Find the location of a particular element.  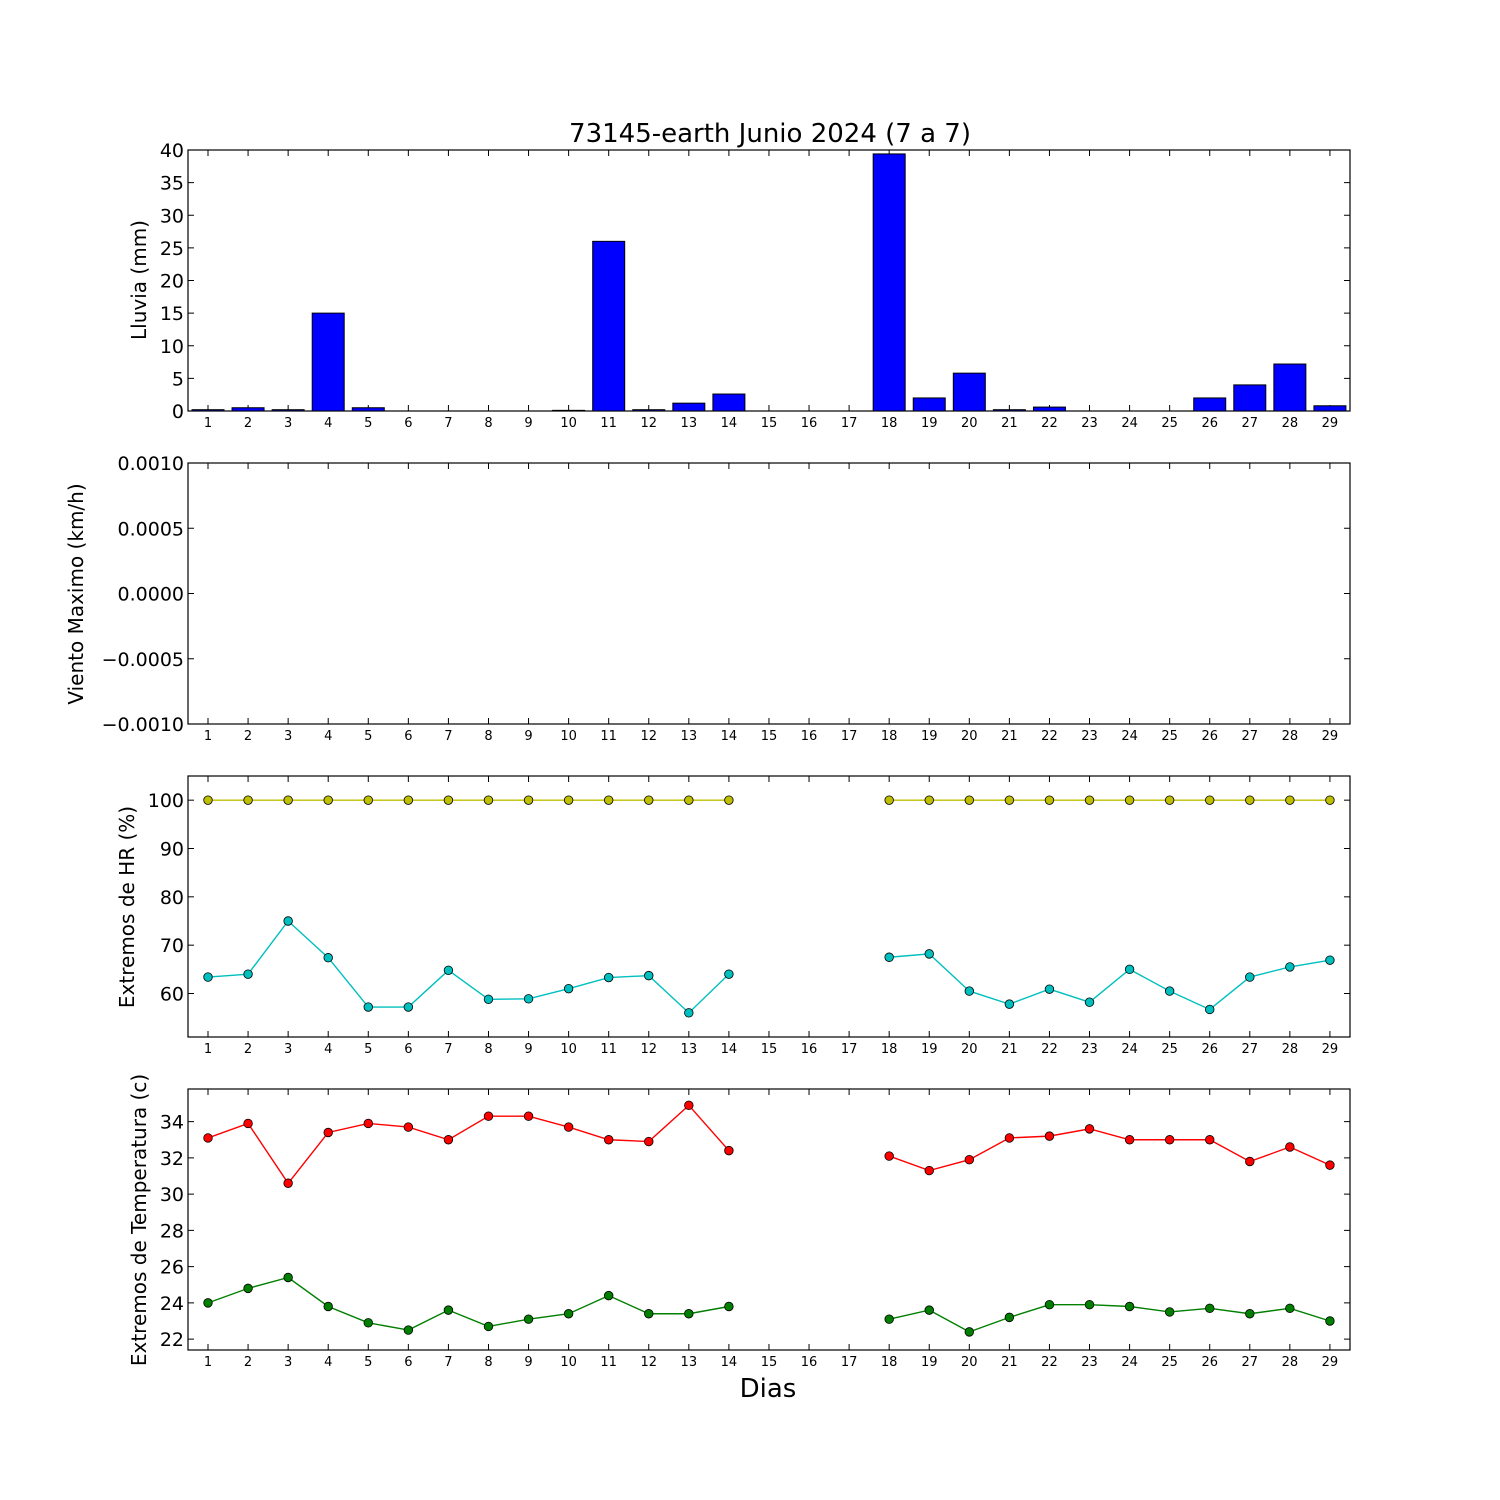

rain-xtick-label: 9 is located at coordinates (528, 423).